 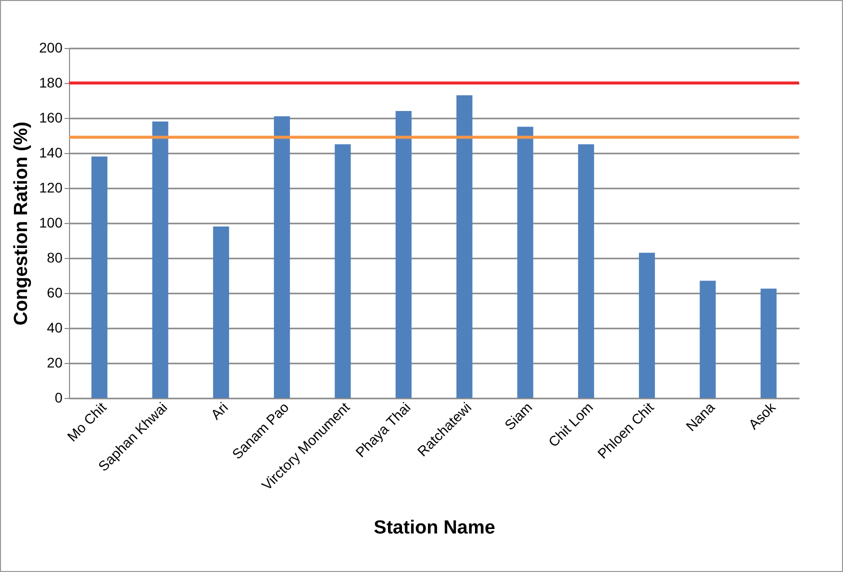 I want to click on y-tick-label: 100, so click(x=51, y=222).